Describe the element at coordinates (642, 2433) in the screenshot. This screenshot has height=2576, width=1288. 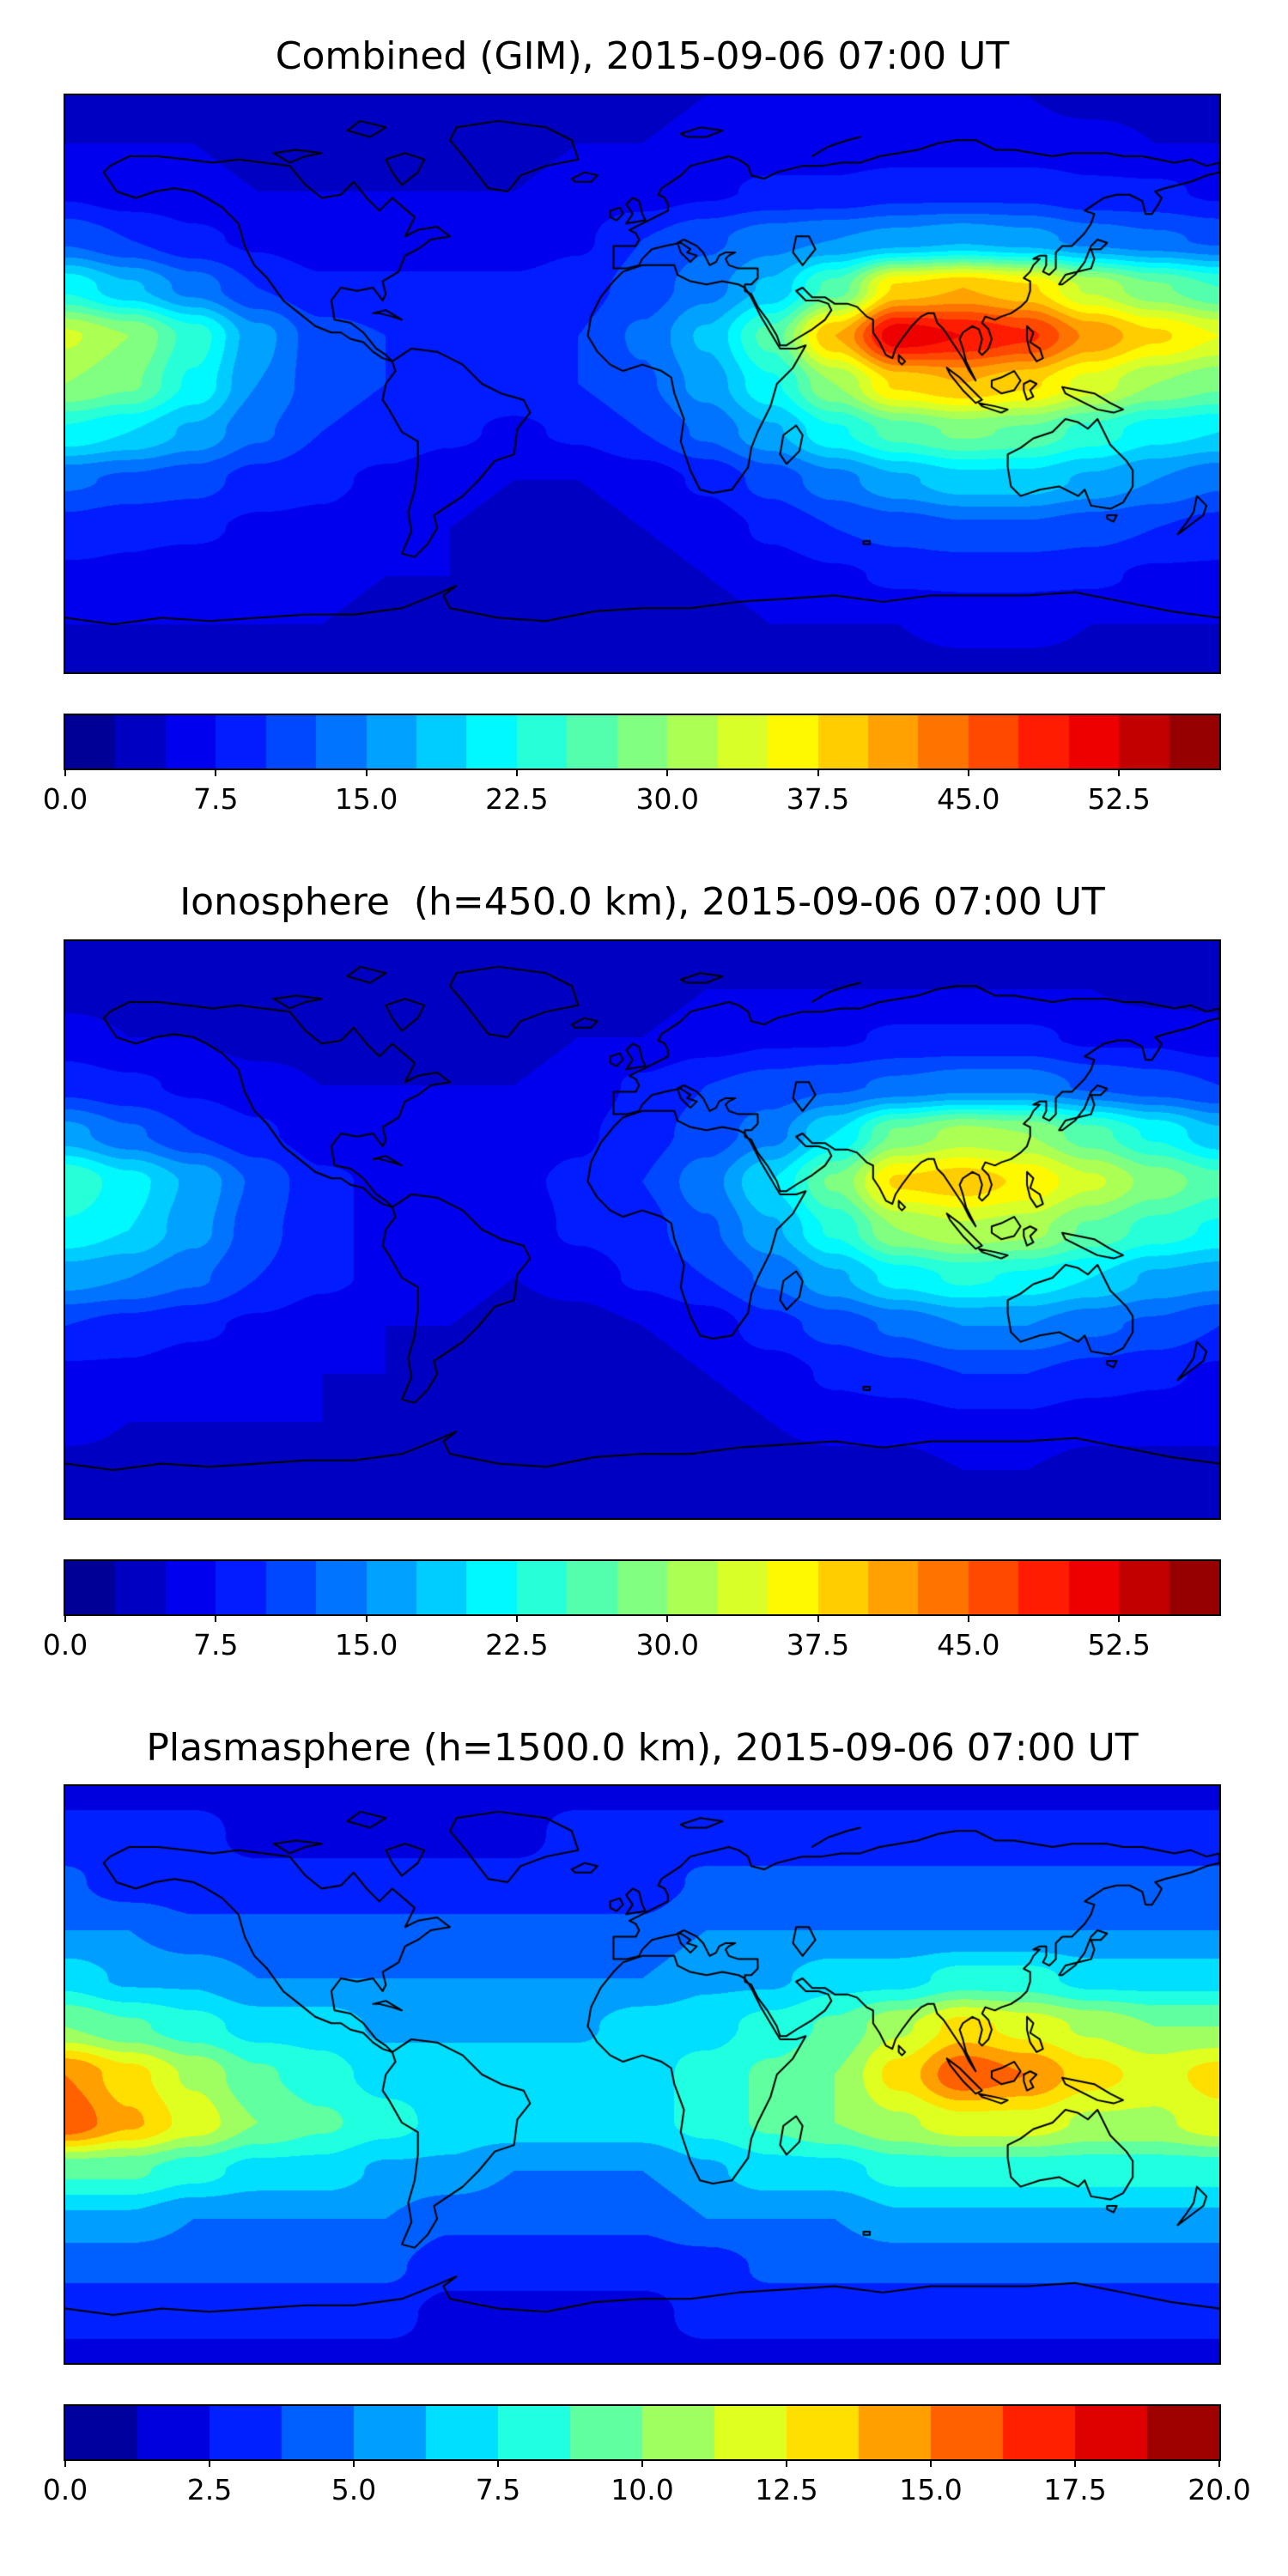
I see `colorbar-canvas-plasmasphere` at that location.